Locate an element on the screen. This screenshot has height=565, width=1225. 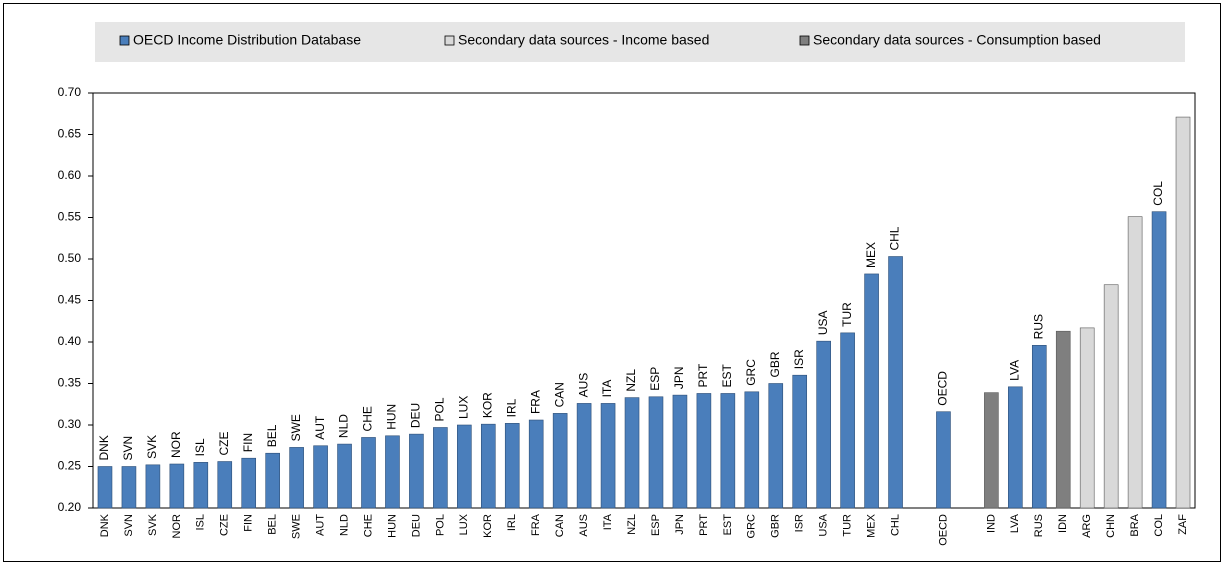
bar-label: JPN is located at coordinates (679, 377).